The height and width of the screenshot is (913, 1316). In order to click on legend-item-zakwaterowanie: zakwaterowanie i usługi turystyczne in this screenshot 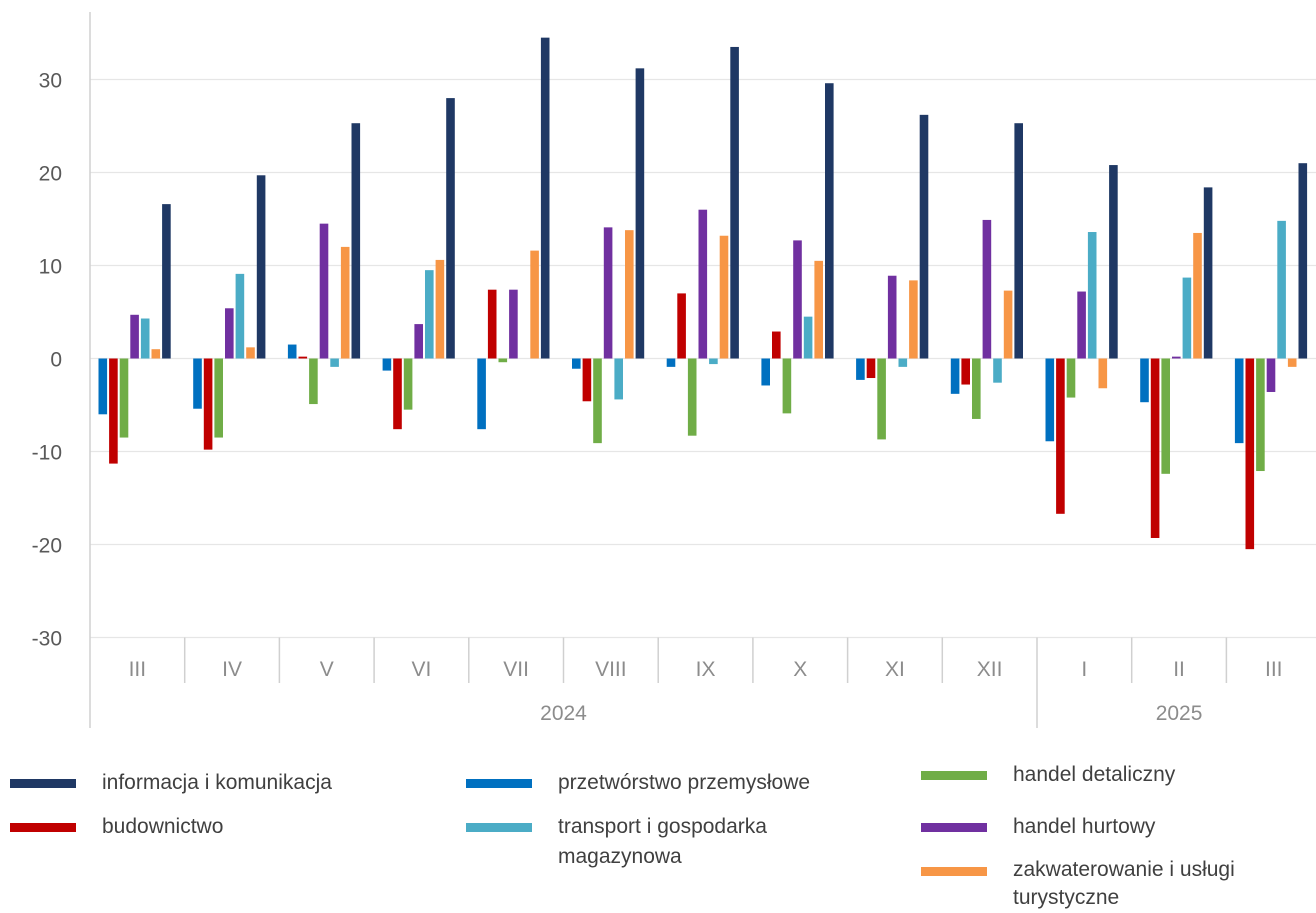, I will do `click(1117, 884)`.